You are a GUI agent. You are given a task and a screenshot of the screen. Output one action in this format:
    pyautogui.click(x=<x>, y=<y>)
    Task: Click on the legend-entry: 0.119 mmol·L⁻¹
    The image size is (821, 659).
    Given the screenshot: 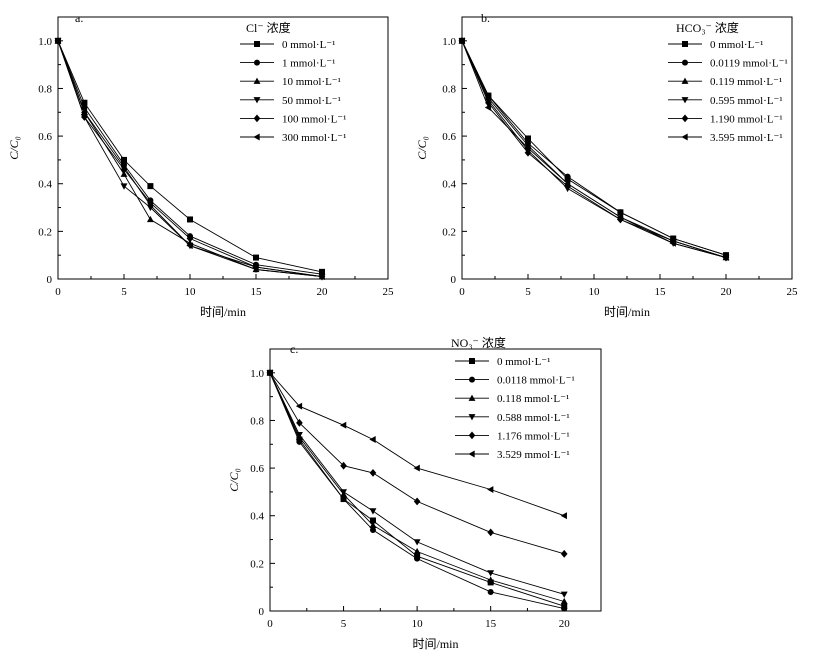 What is the action you would take?
    pyautogui.click(x=725, y=82)
    